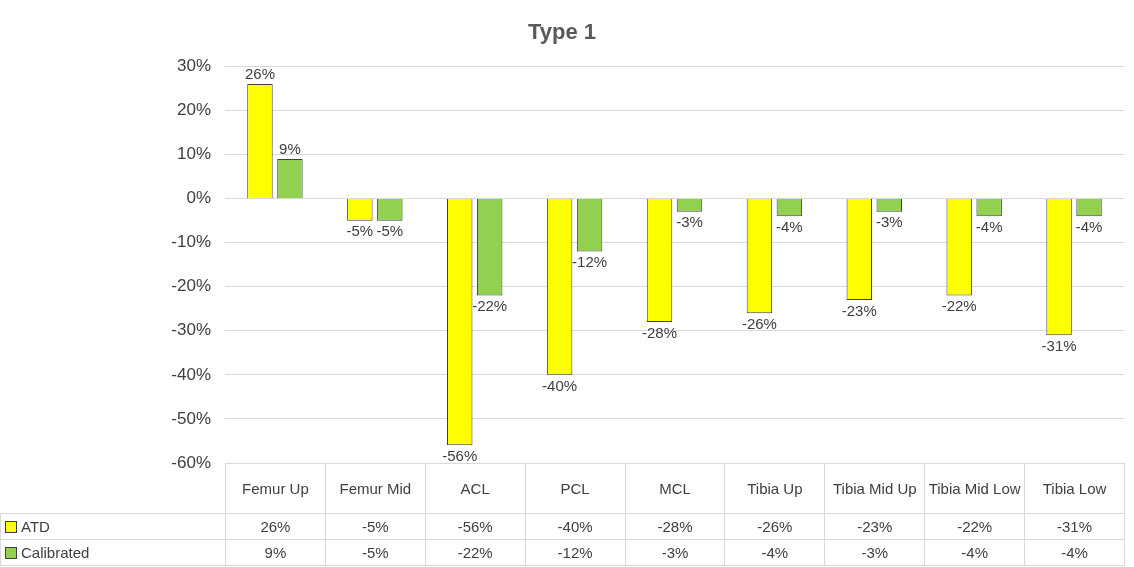  Describe the element at coordinates (191, 286) in the screenshot. I see `y-tick-label: -20%` at that location.